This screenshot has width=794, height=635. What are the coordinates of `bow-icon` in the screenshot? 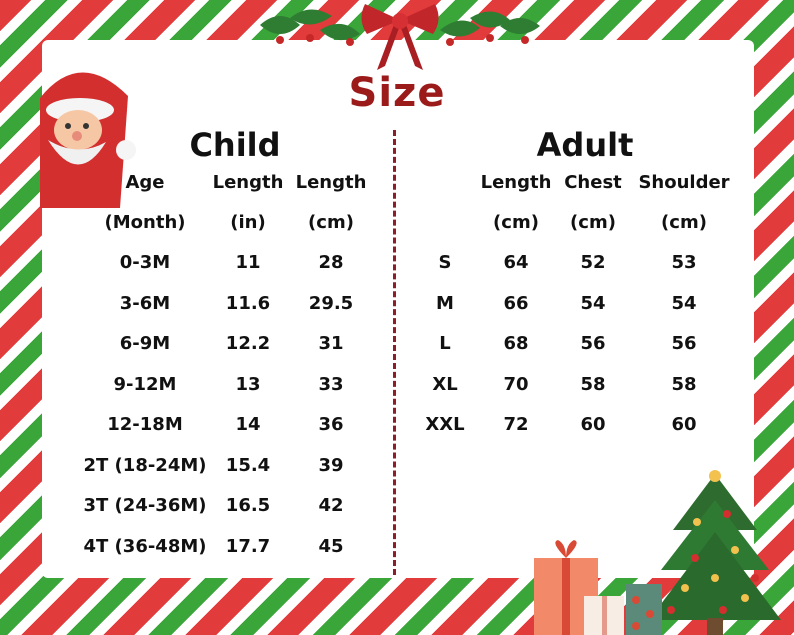 It's located at (400, 37).